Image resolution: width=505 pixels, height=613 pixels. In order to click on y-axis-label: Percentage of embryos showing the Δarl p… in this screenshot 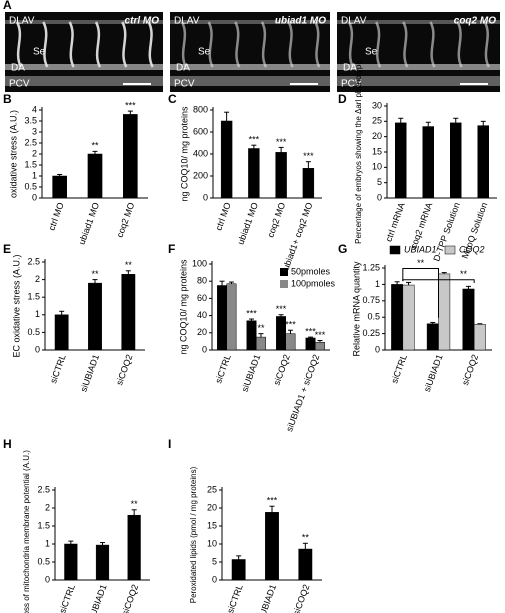, I will do `click(358, 152)`.